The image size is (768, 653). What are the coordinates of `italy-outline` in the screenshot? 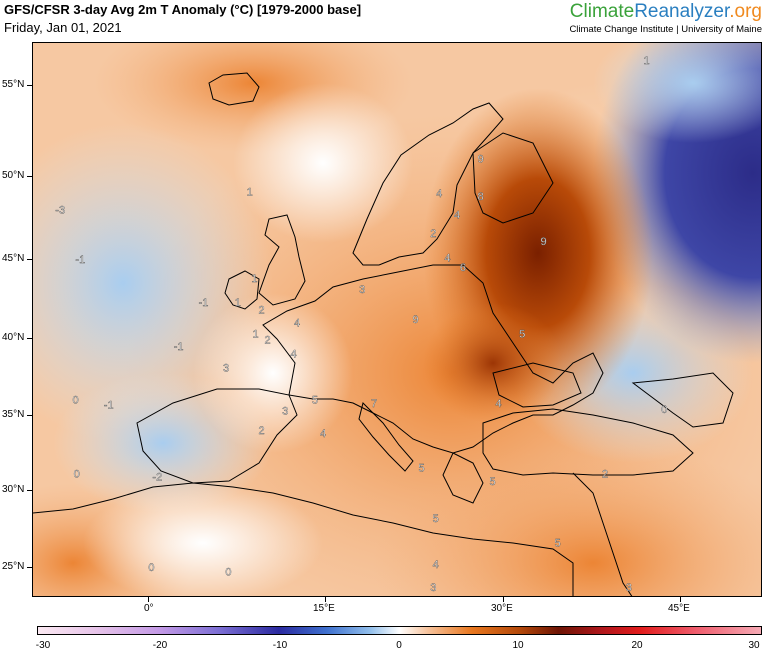 It's located at (386, 437).